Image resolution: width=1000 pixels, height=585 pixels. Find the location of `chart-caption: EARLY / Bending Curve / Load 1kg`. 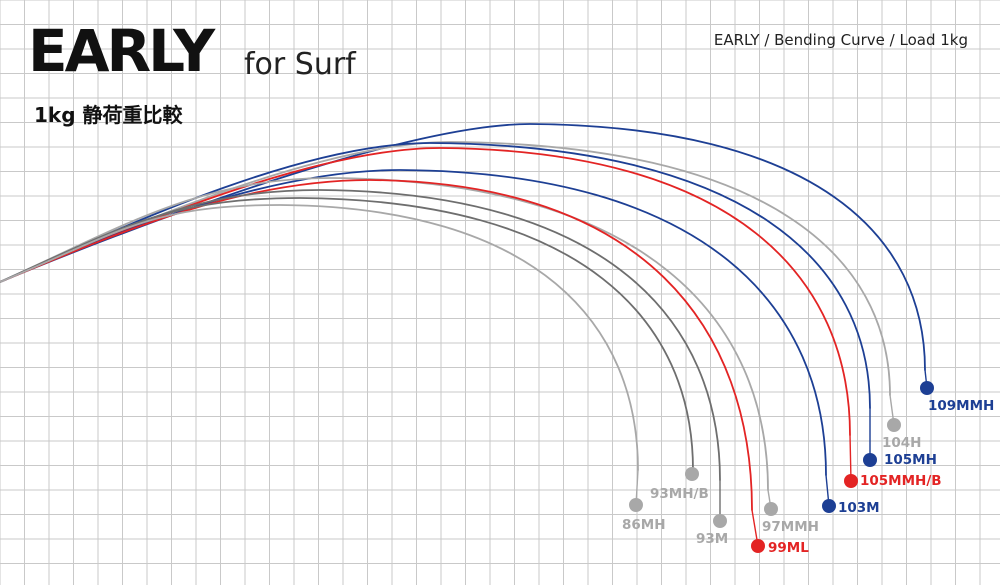

chart-caption: EARLY / Bending Curve / Load 1kg is located at coordinates (840, 40).